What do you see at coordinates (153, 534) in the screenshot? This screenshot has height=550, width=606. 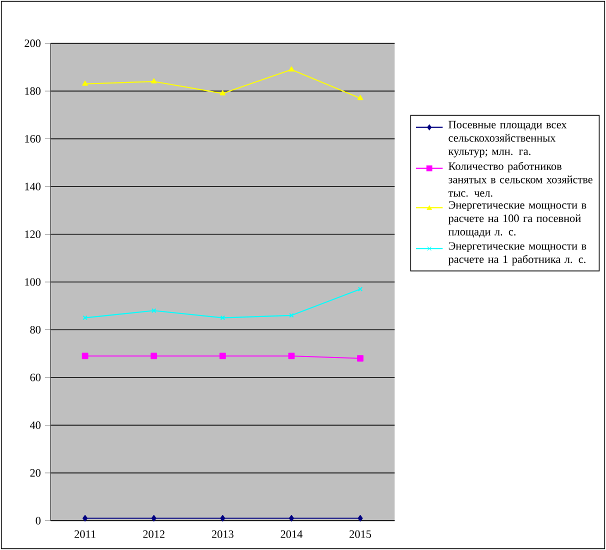 I see `x-tick-label: 2012` at bounding box center [153, 534].